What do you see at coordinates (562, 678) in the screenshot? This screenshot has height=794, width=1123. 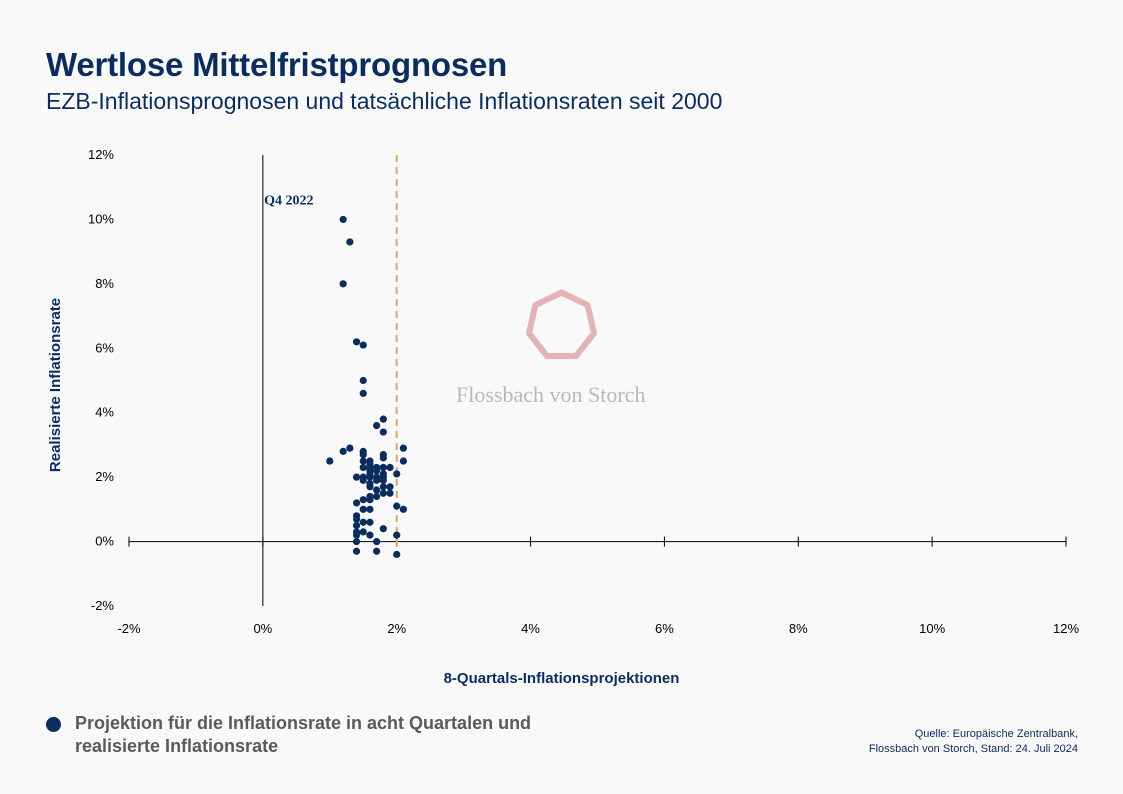 I see `x-axis-title: 8-Quartals-Inflationsprojektionen` at bounding box center [562, 678].